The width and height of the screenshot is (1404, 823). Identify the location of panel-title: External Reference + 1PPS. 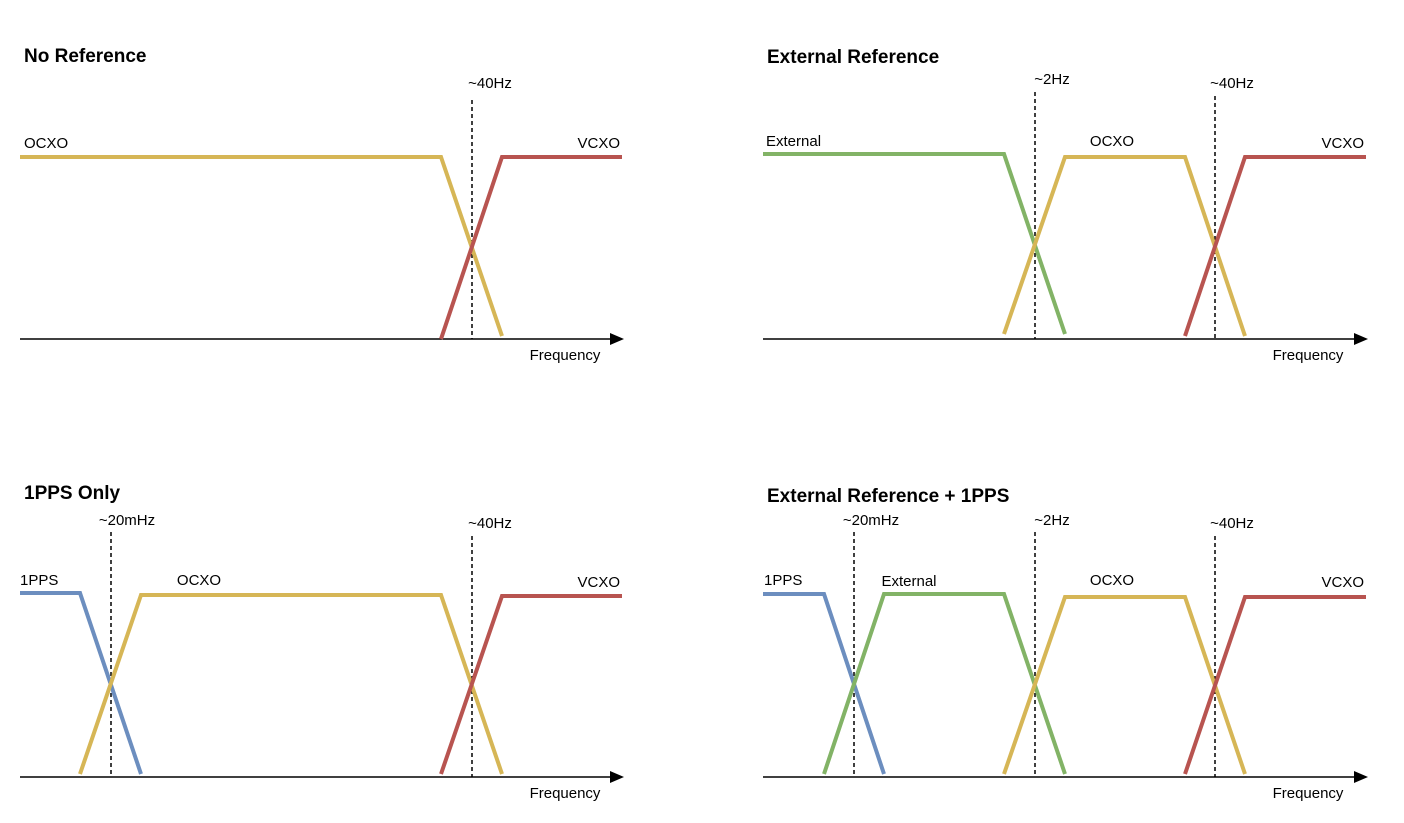
(888, 496).